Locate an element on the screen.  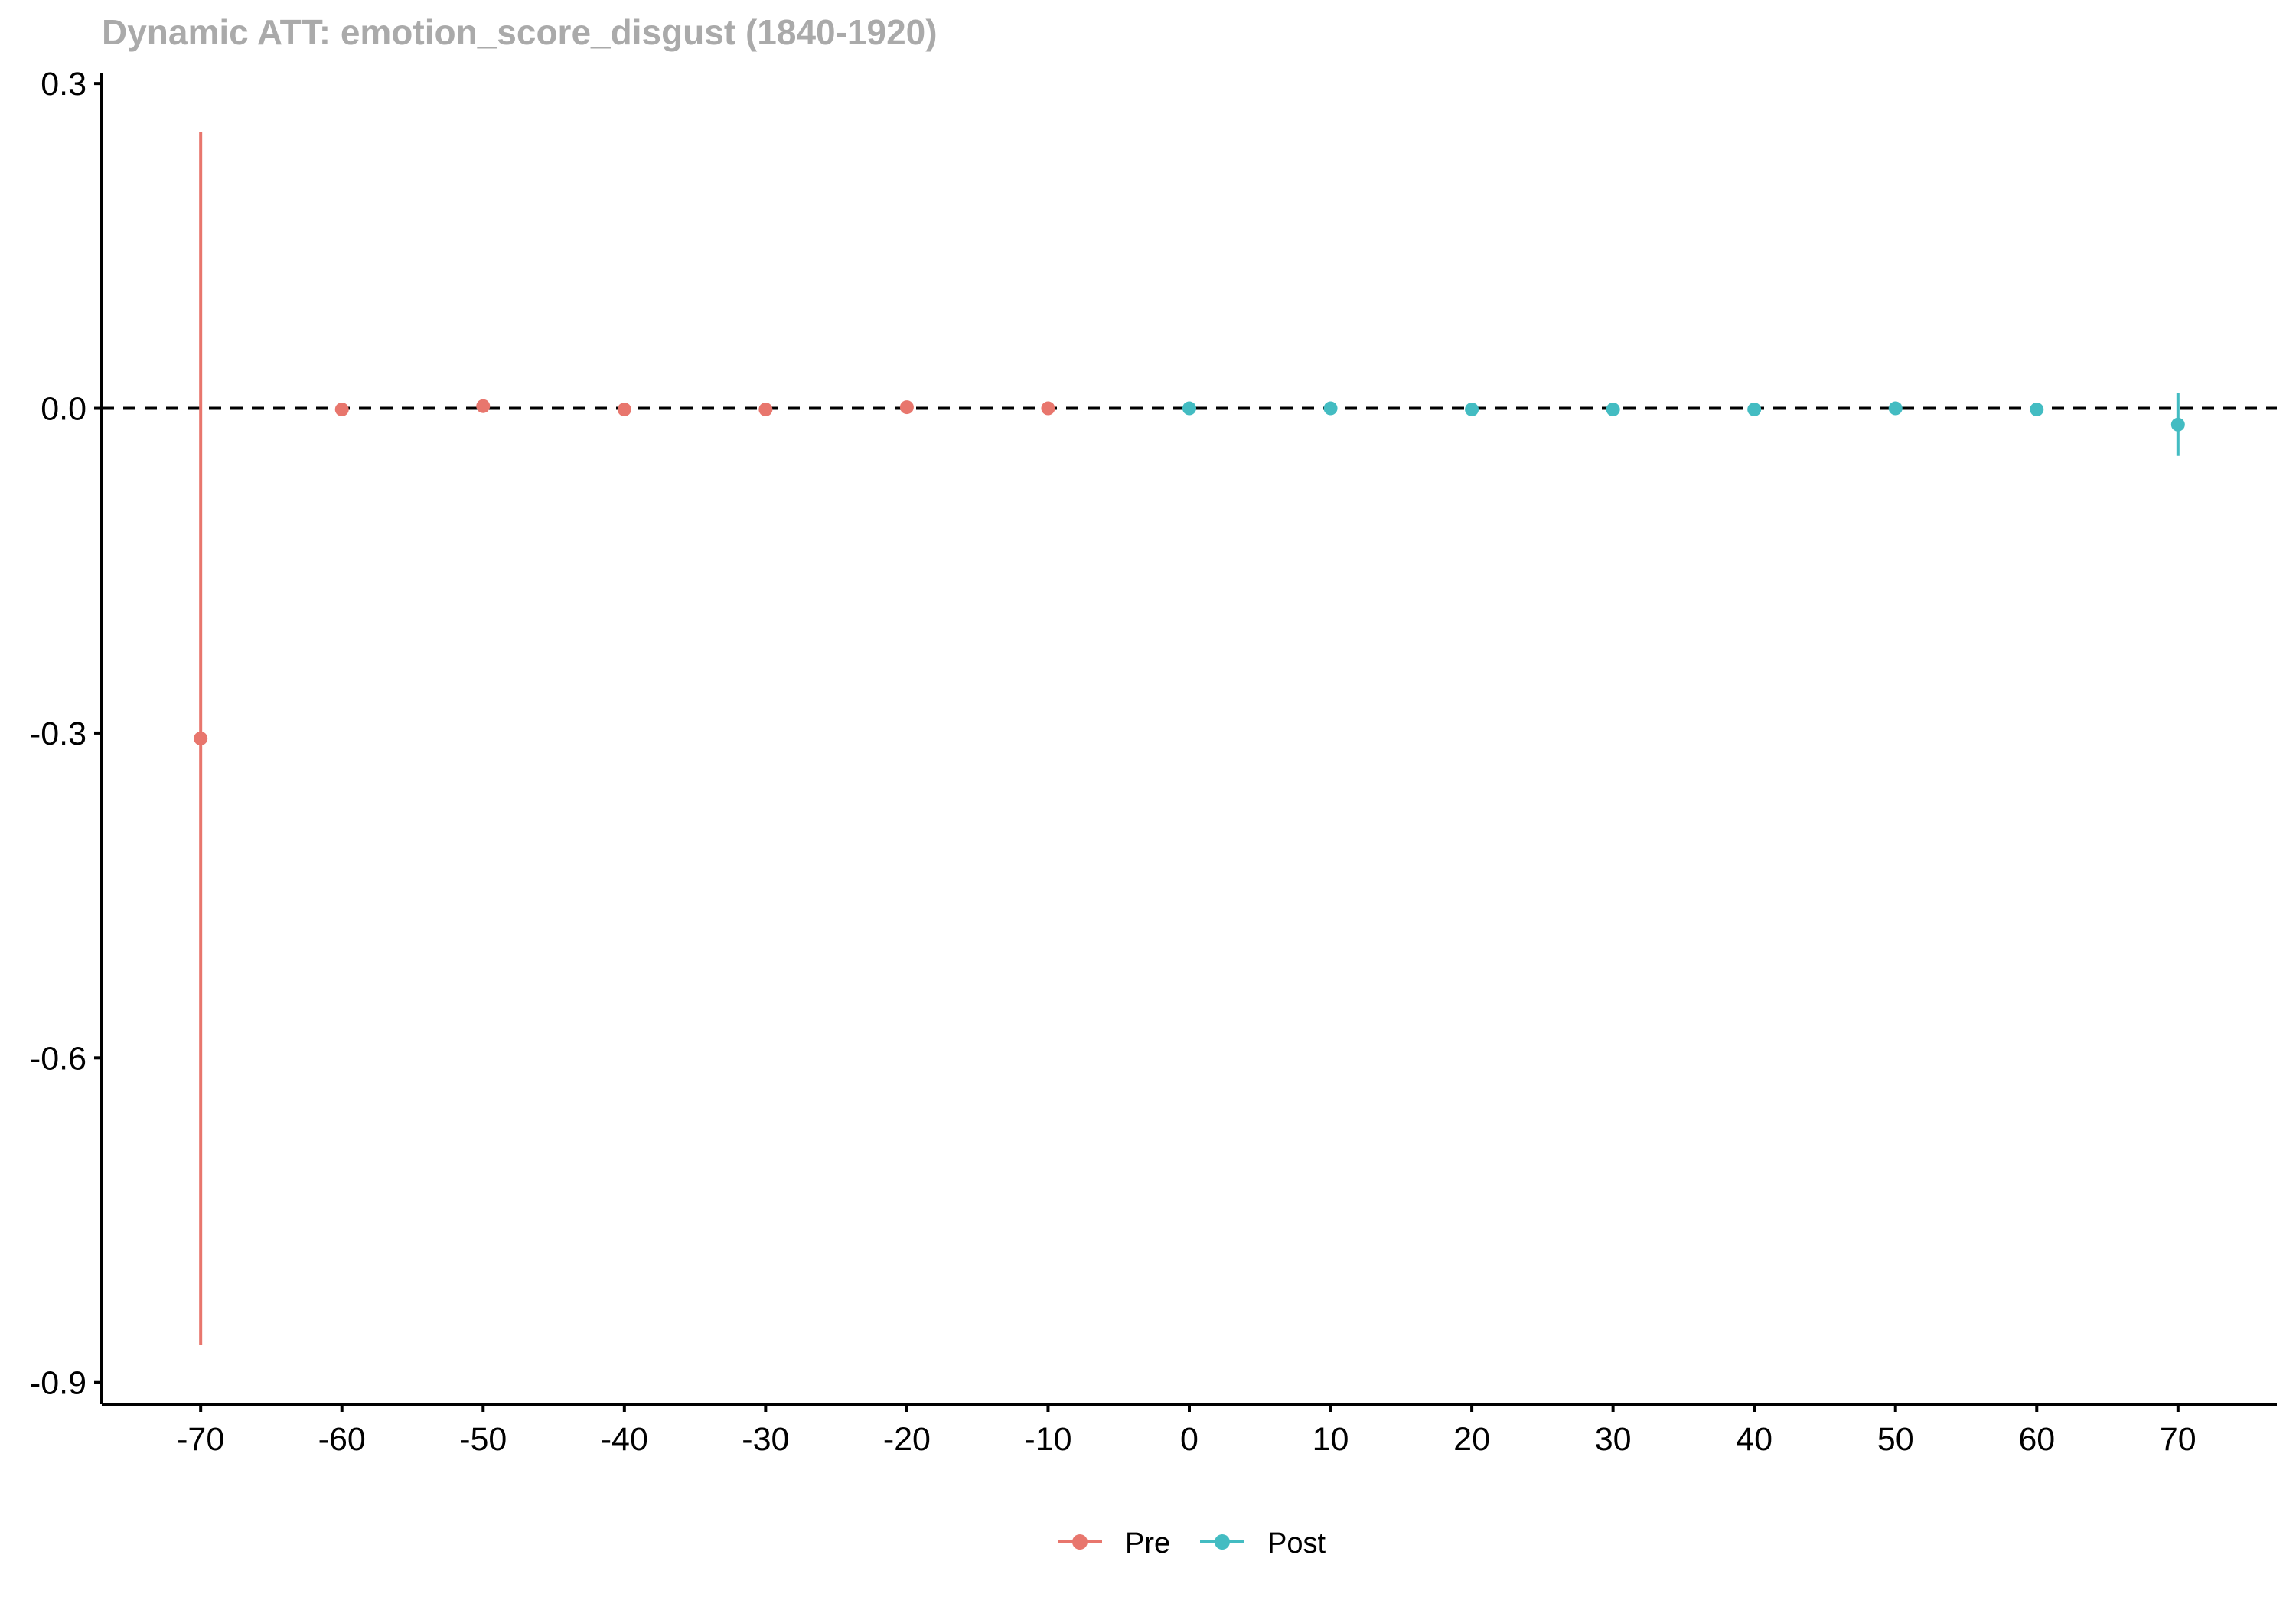
y-tick-label: -0.9 is located at coordinates (58, 1383).